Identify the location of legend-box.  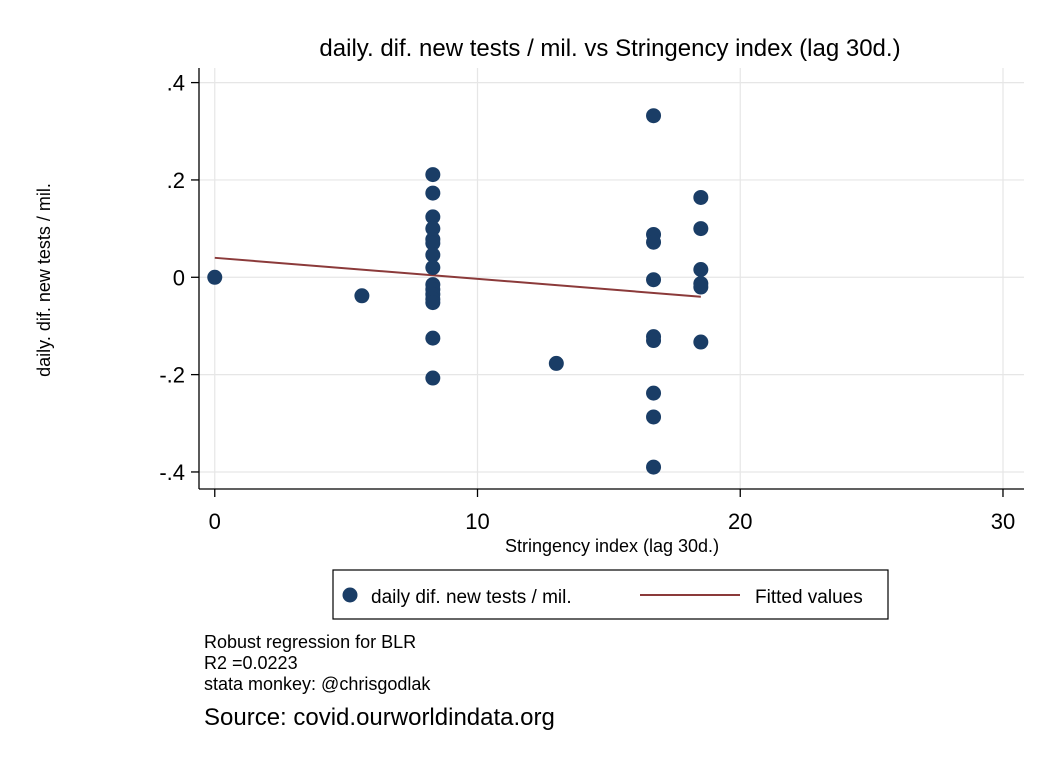
(610, 594).